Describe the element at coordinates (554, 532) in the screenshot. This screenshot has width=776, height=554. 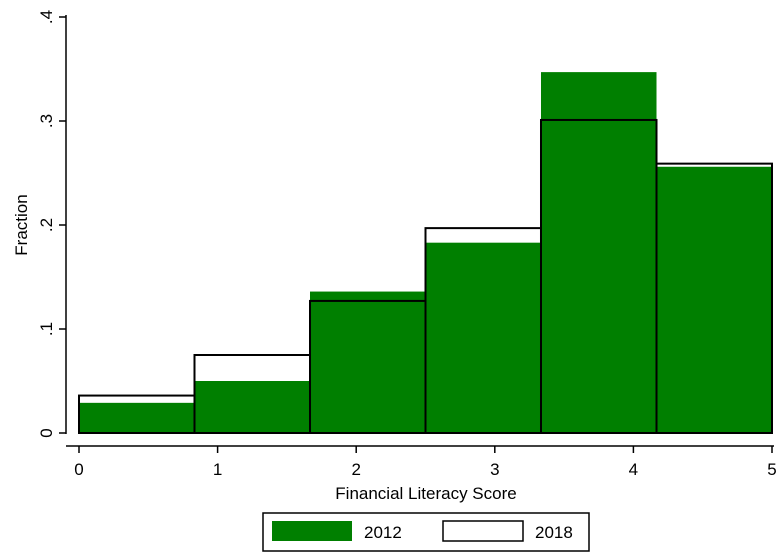
I see `legend-label-2018: 2018` at that location.